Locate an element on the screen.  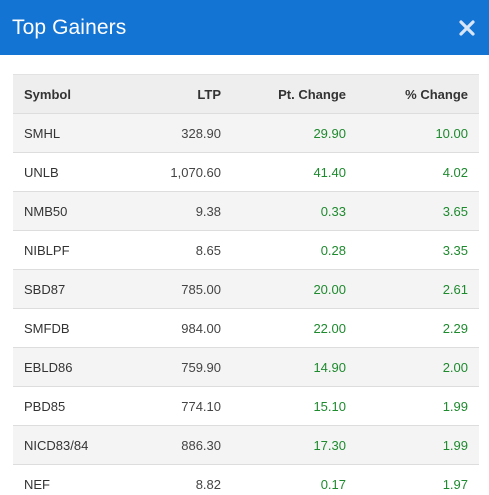
cell-pt-change: 0.17 is located at coordinates (333, 484).